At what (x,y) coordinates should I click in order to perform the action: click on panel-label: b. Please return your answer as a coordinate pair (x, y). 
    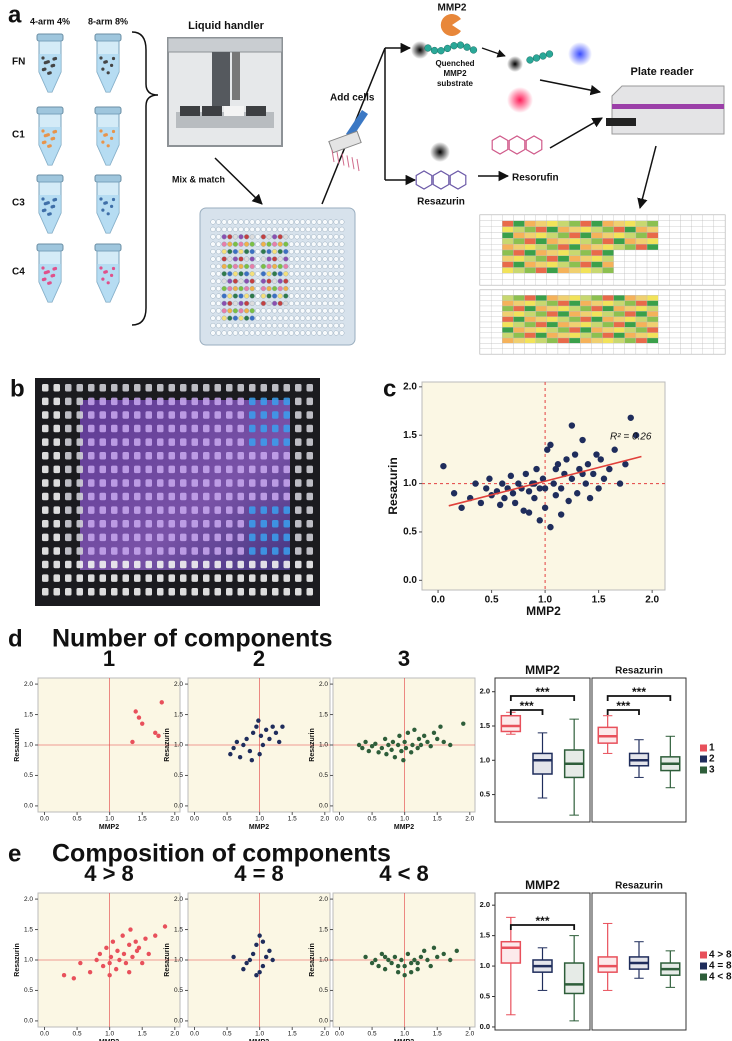
    Looking at the image, I should click on (17, 388).